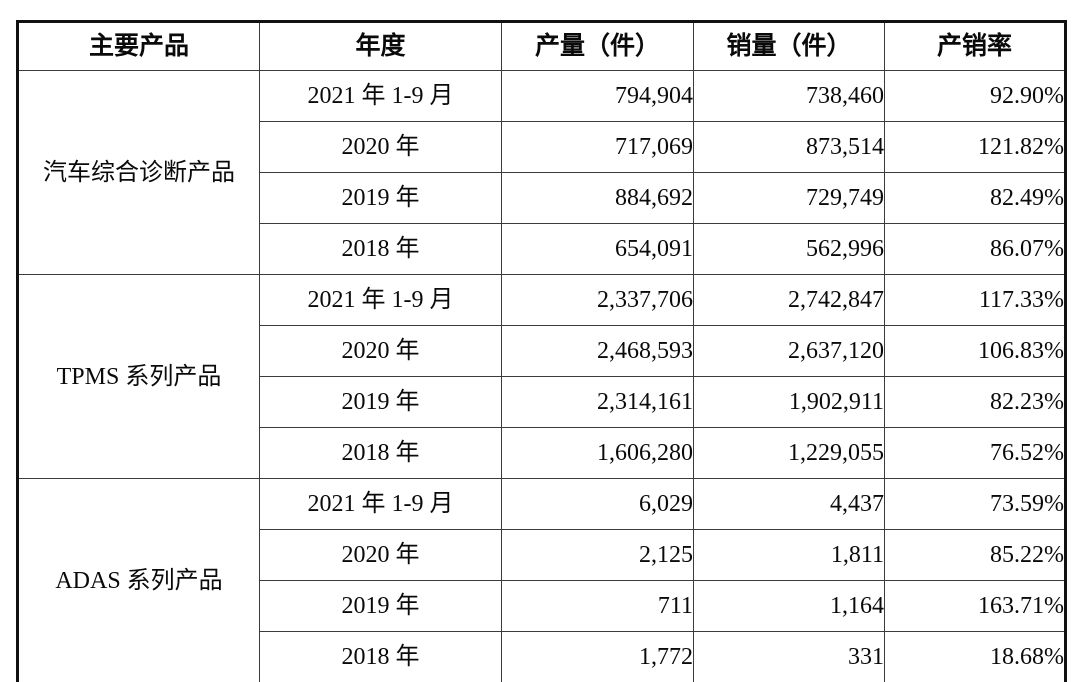  What do you see at coordinates (597, 46) in the screenshot?
I see `header-production: 产量（件）` at bounding box center [597, 46].